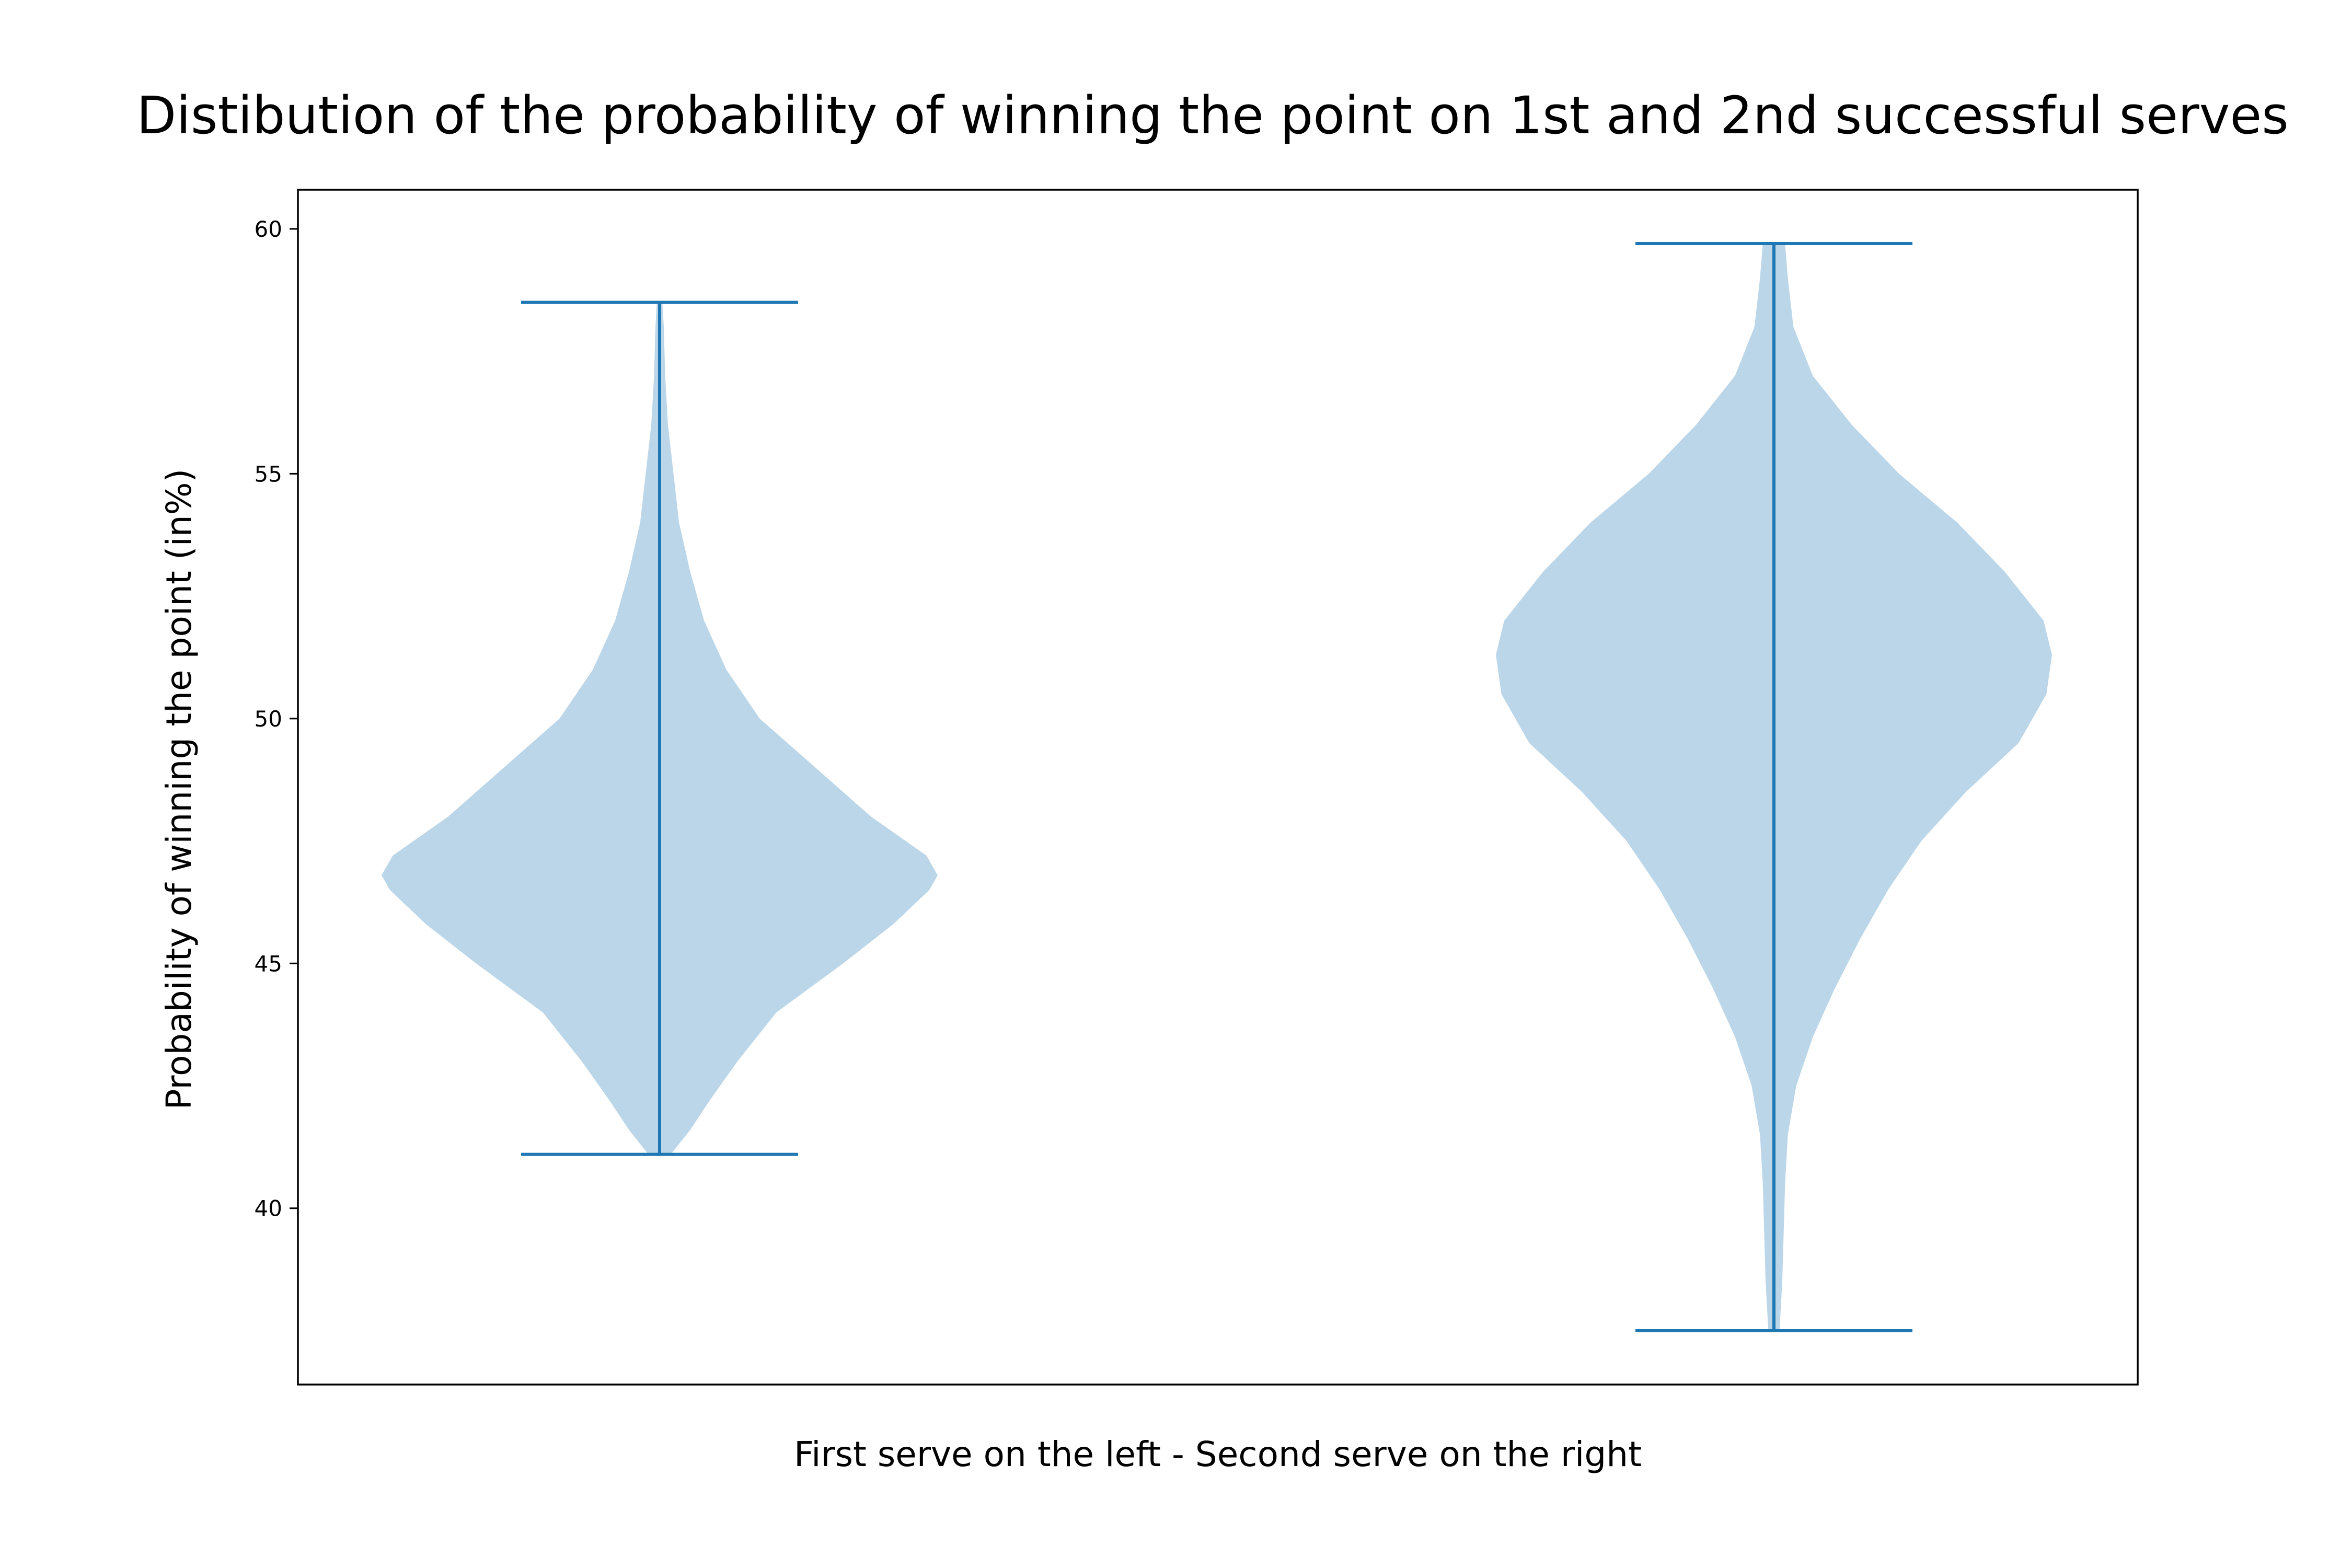  Describe the element at coordinates (268, 474) in the screenshot. I see `y-tick-label: 55` at that location.